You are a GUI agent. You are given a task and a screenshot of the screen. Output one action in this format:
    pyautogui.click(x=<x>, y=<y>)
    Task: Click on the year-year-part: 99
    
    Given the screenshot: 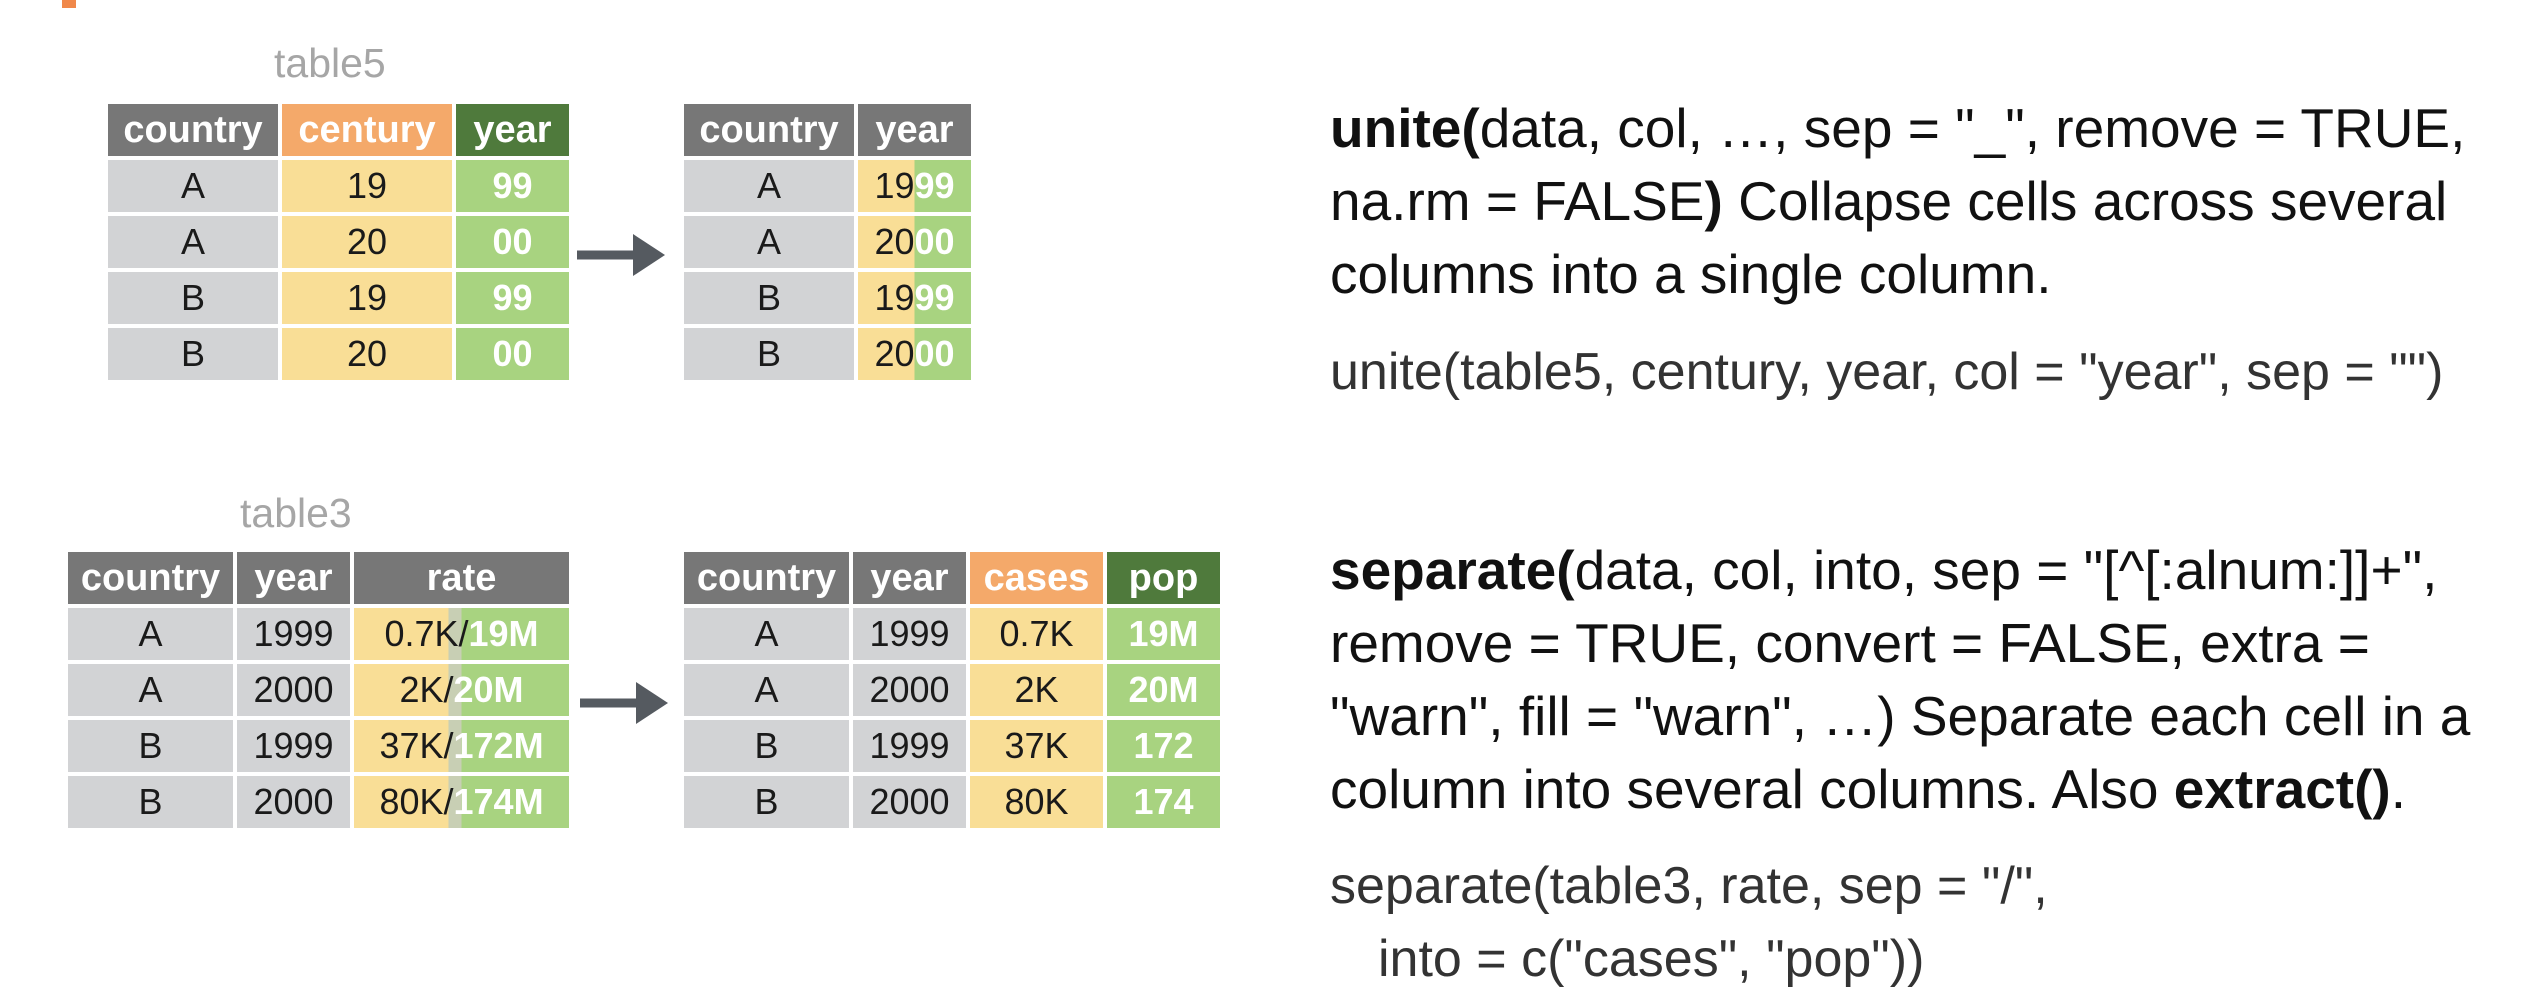 What is the action you would take?
    pyautogui.click(x=934, y=297)
    